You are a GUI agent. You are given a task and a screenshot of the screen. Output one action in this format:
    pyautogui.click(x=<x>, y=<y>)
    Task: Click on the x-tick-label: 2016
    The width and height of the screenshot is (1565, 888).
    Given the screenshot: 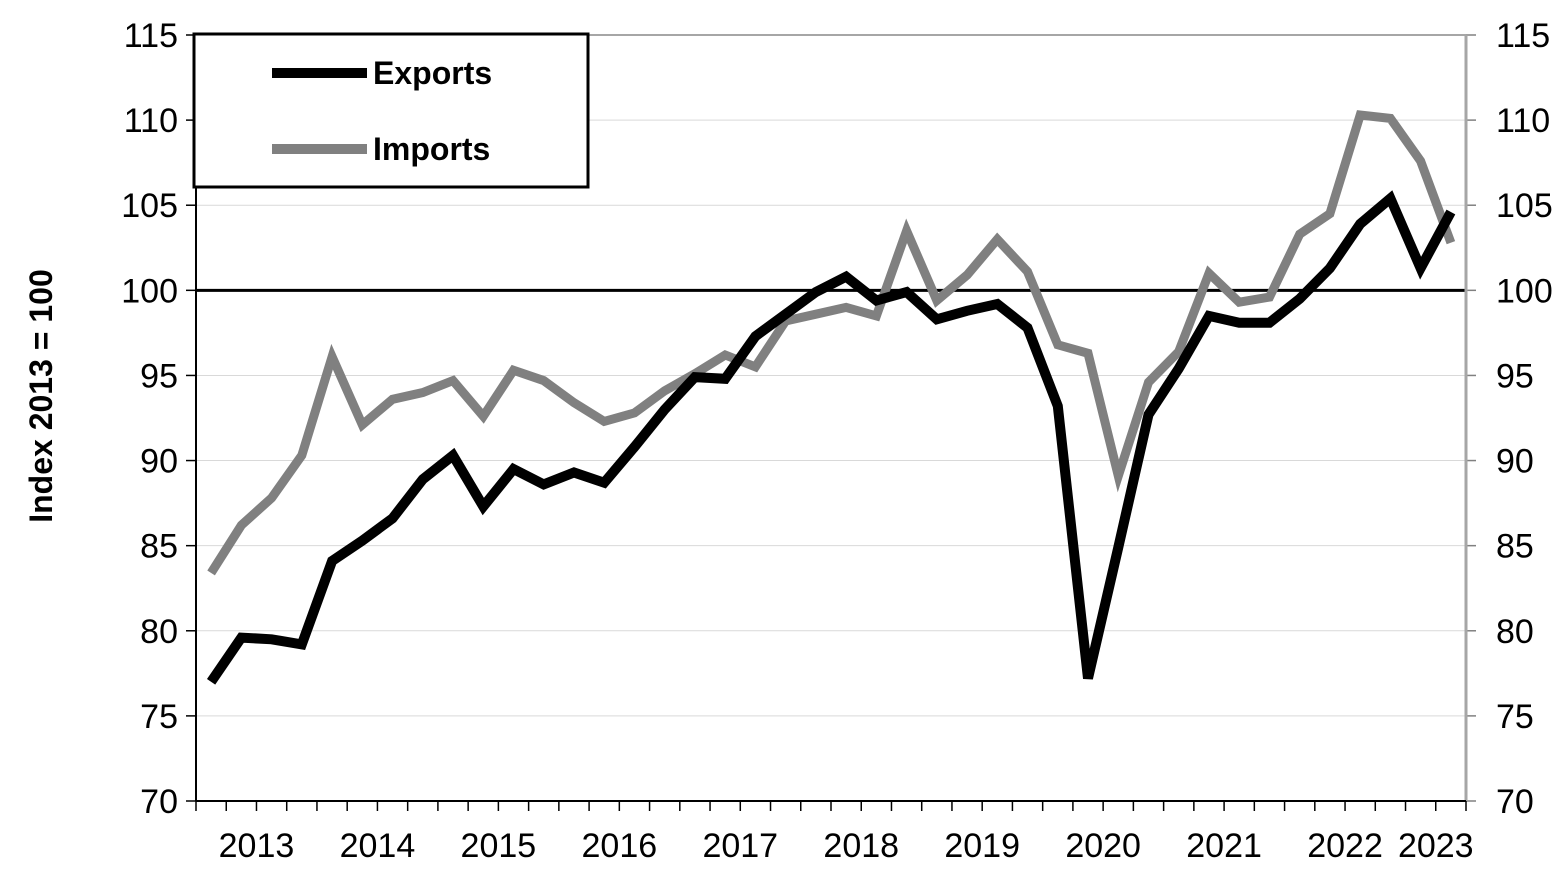 What is the action you would take?
    pyautogui.click(x=620, y=846)
    